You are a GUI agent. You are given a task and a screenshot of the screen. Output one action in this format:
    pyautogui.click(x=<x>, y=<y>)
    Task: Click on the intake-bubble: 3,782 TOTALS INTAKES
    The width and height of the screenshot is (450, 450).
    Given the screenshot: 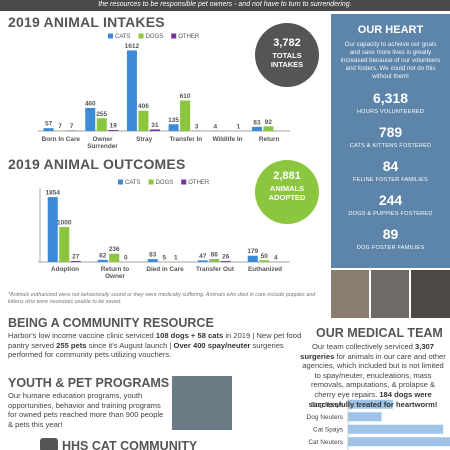 What is the action you would take?
    pyautogui.click(x=287, y=55)
    